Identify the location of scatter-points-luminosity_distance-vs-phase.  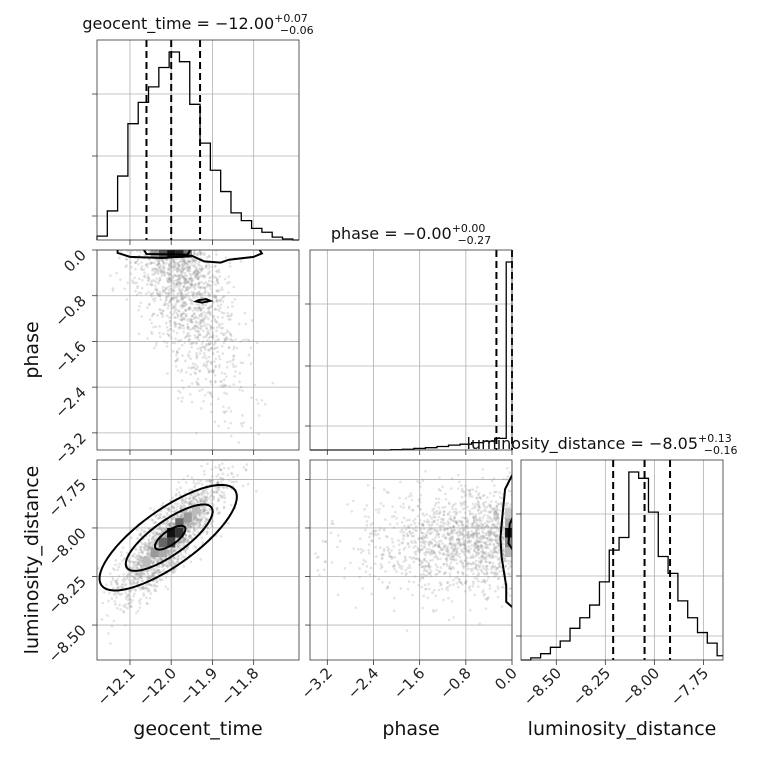
(413, 546).